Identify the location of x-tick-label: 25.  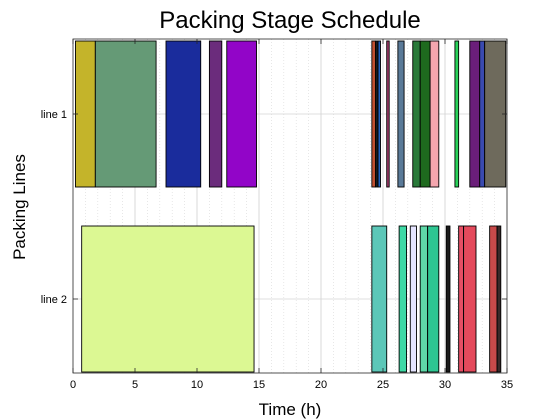
(383, 385).